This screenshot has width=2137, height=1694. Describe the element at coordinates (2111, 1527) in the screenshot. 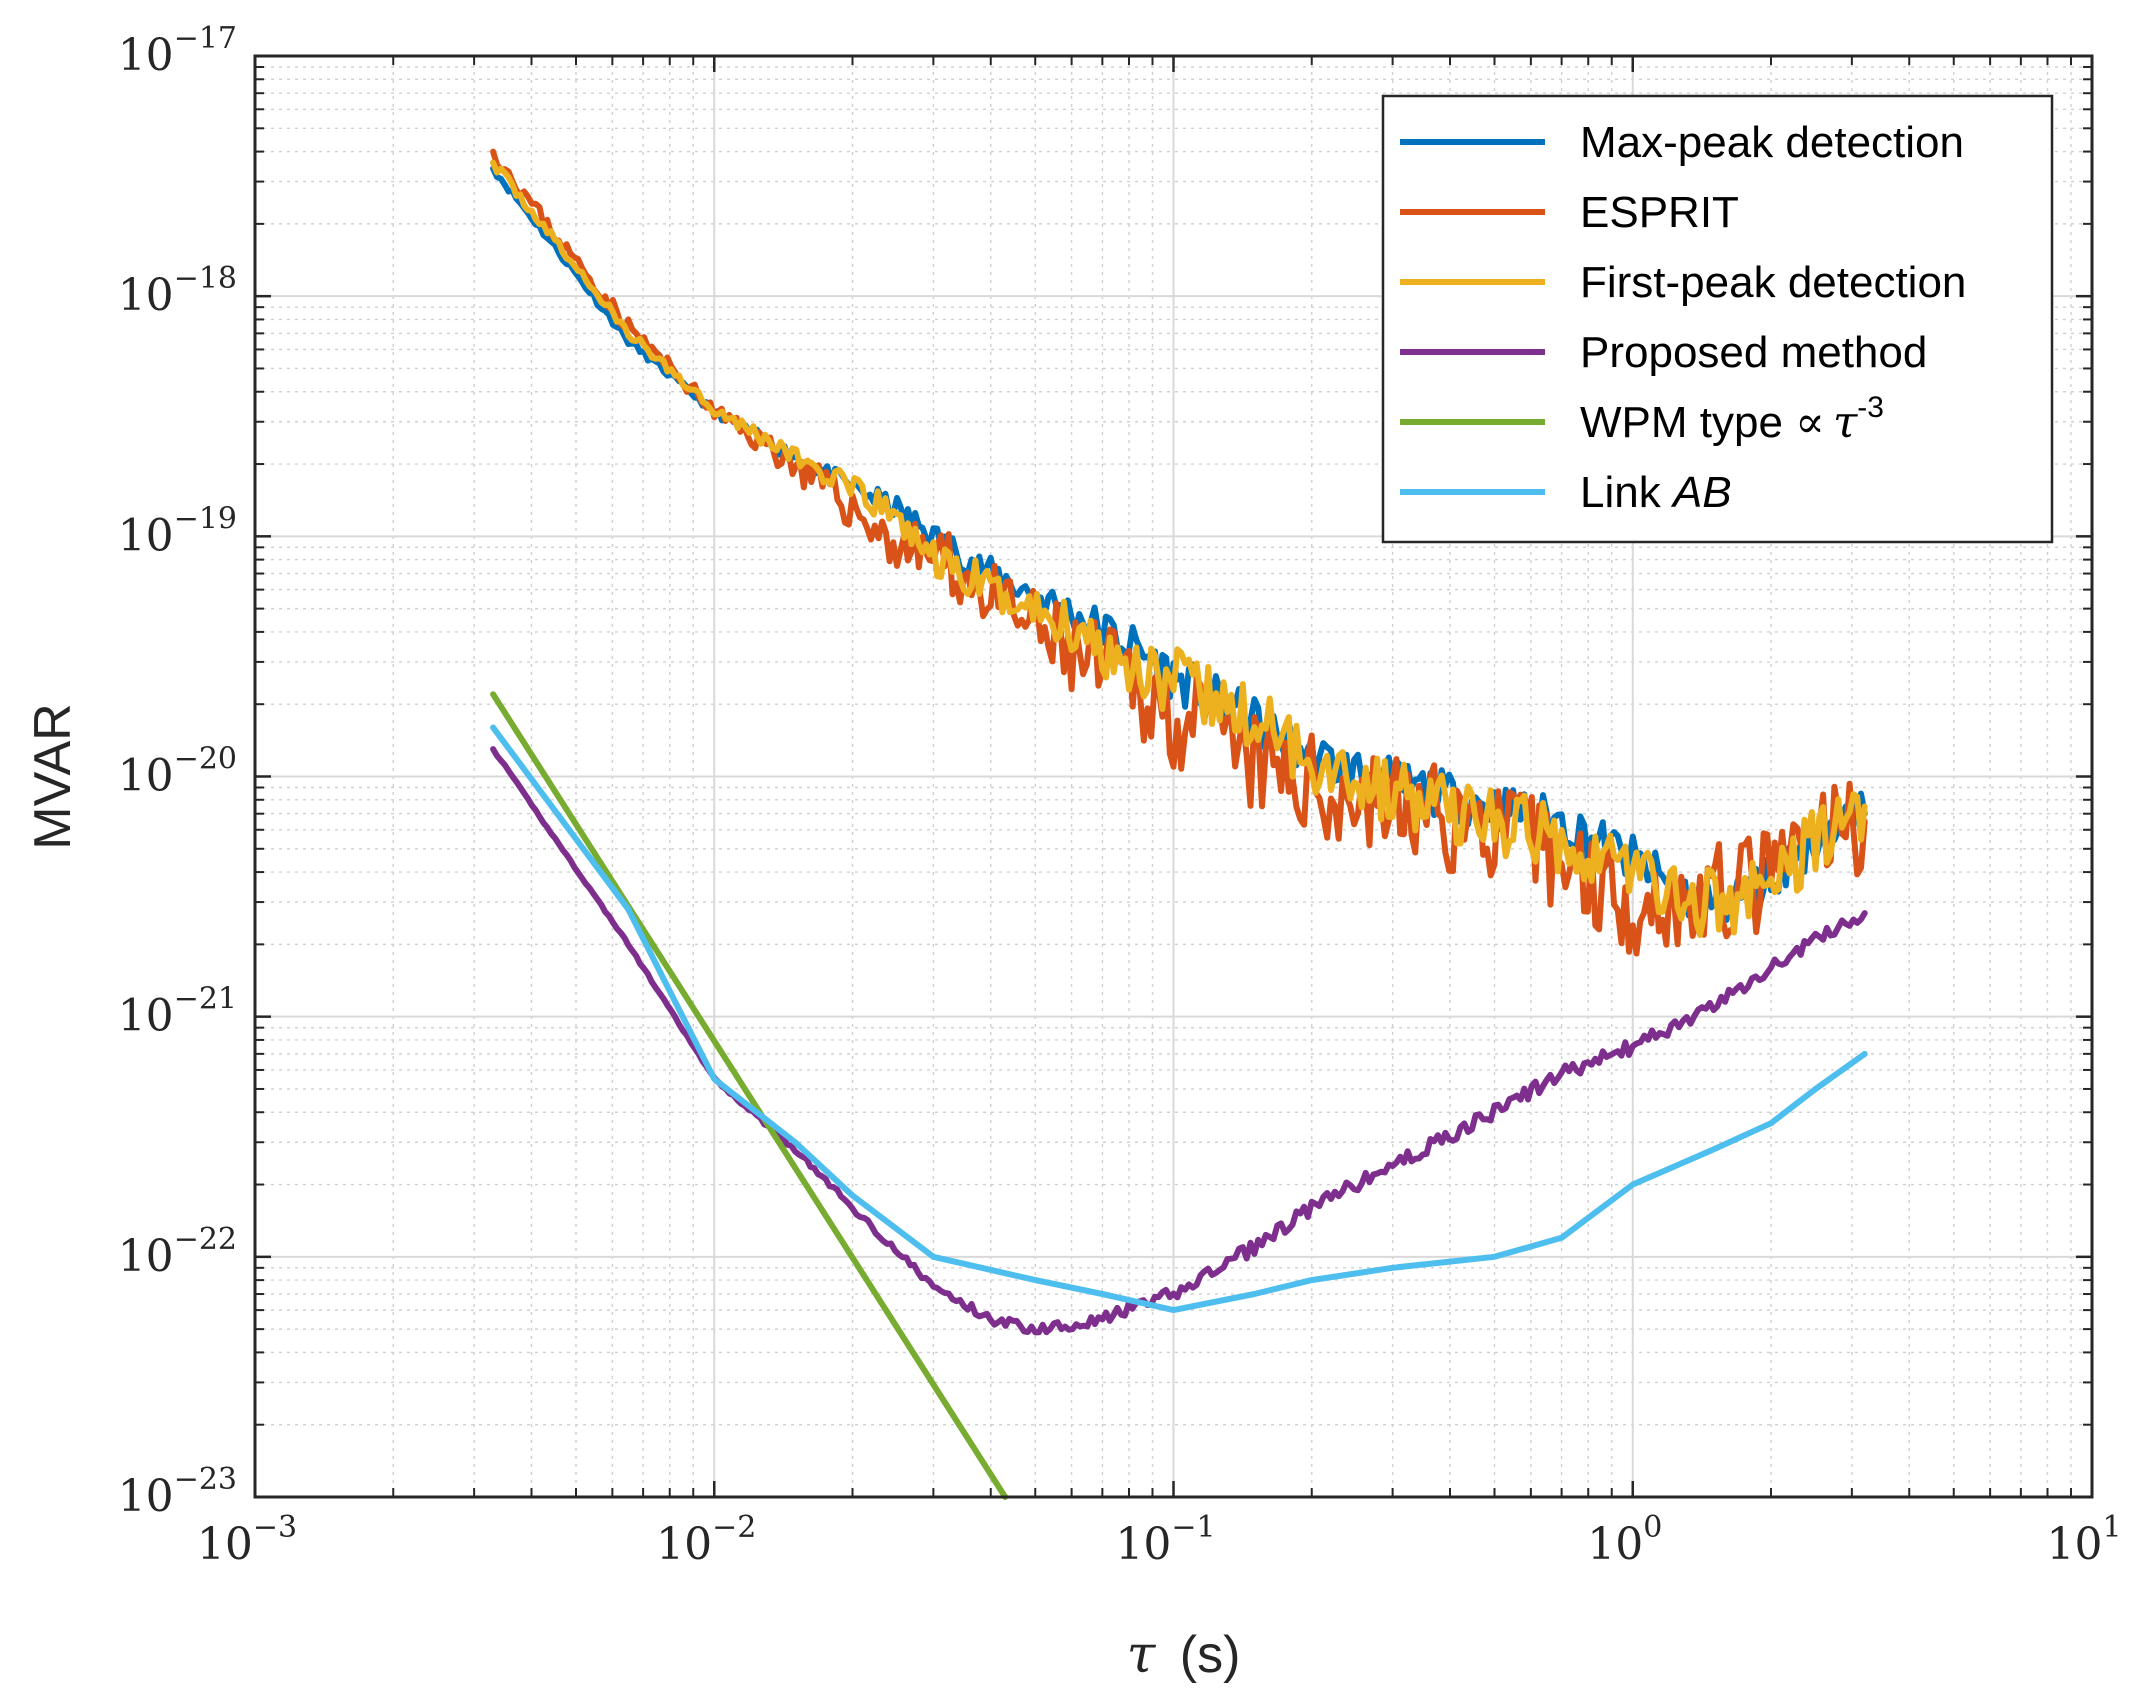

I see `x-tick-exponent: 1` at that location.